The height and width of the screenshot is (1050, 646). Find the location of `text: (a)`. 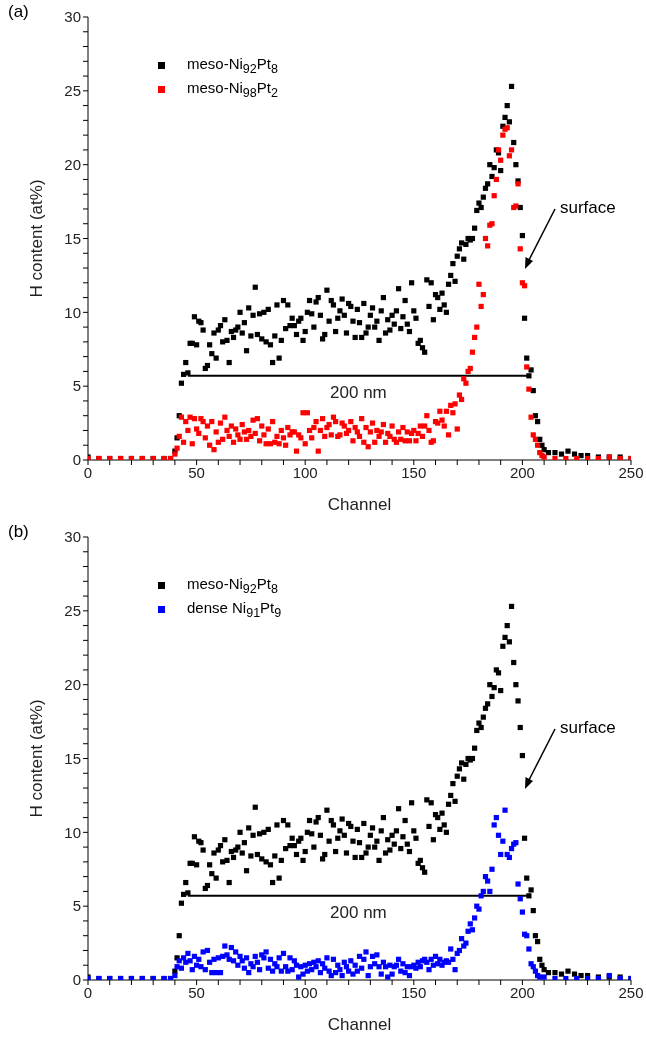

text: (a) is located at coordinates (18, 12).